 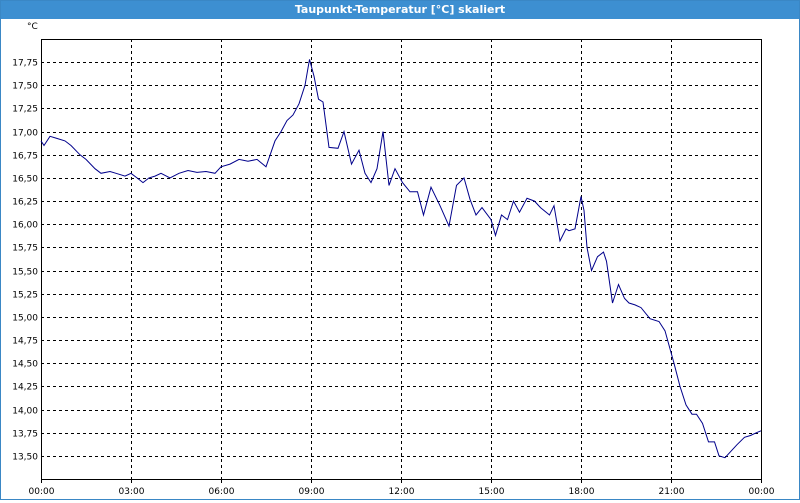 I want to click on x-tick-time: 03:00, so click(x=132, y=492).